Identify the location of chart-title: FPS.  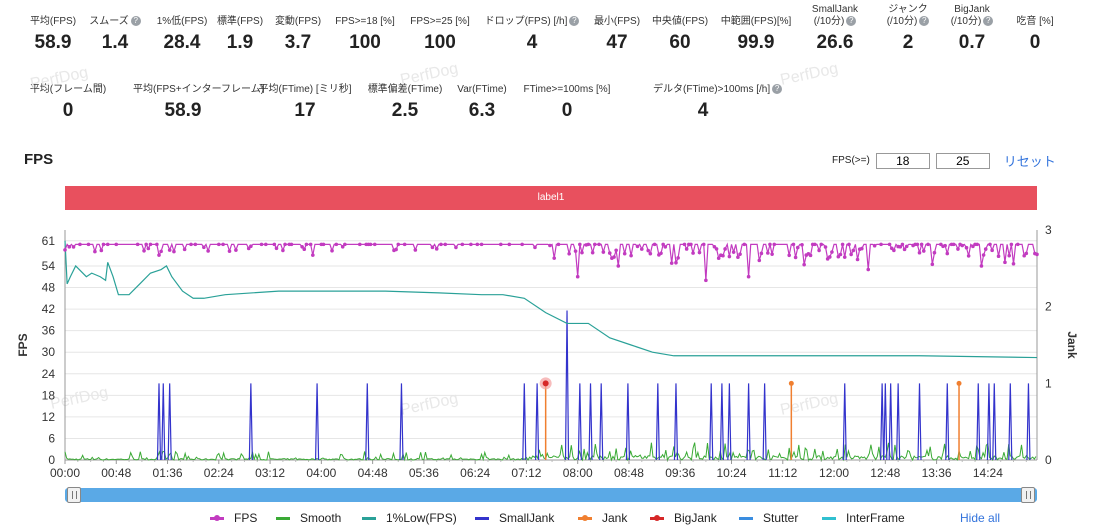
(39, 159).